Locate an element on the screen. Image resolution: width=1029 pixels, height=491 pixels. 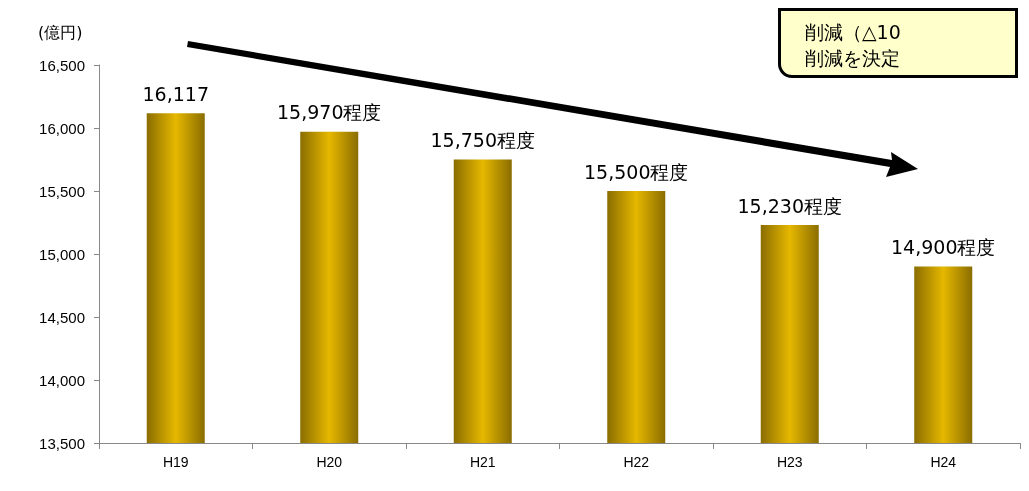
x-tick-label: H20 is located at coordinates (329, 462).